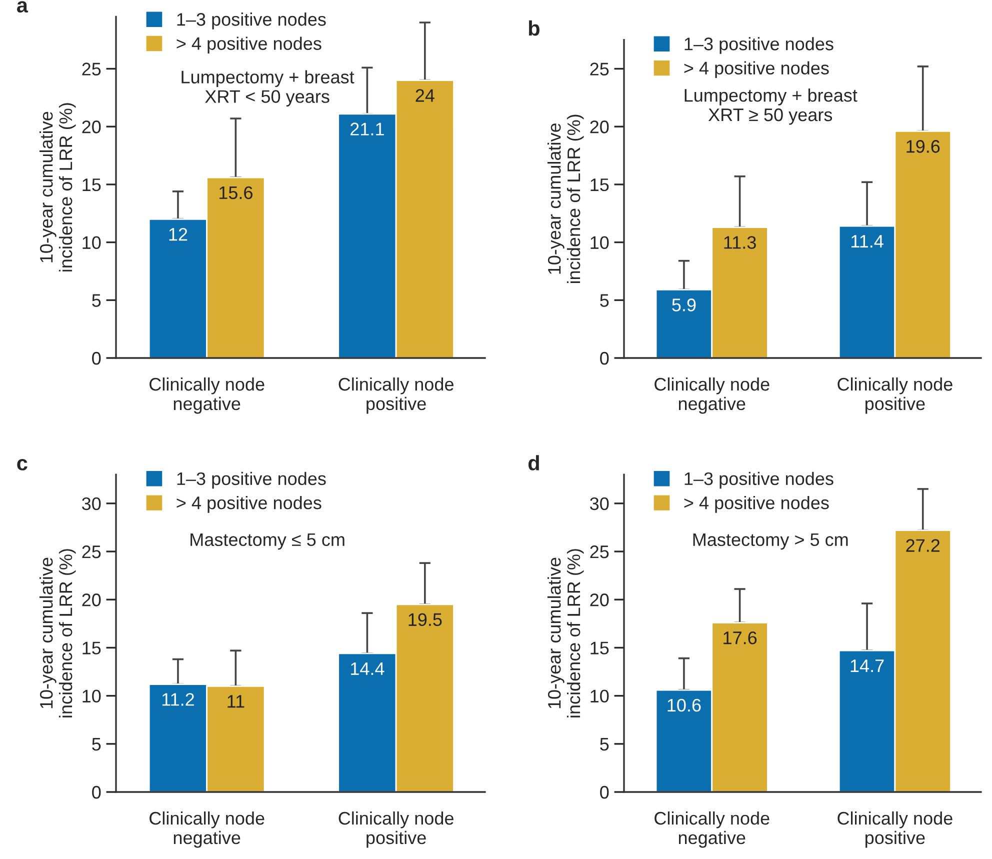  What do you see at coordinates (923, 146) in the screenshot?
I see `data-label: 19.6` at bounding box center [923, 146].